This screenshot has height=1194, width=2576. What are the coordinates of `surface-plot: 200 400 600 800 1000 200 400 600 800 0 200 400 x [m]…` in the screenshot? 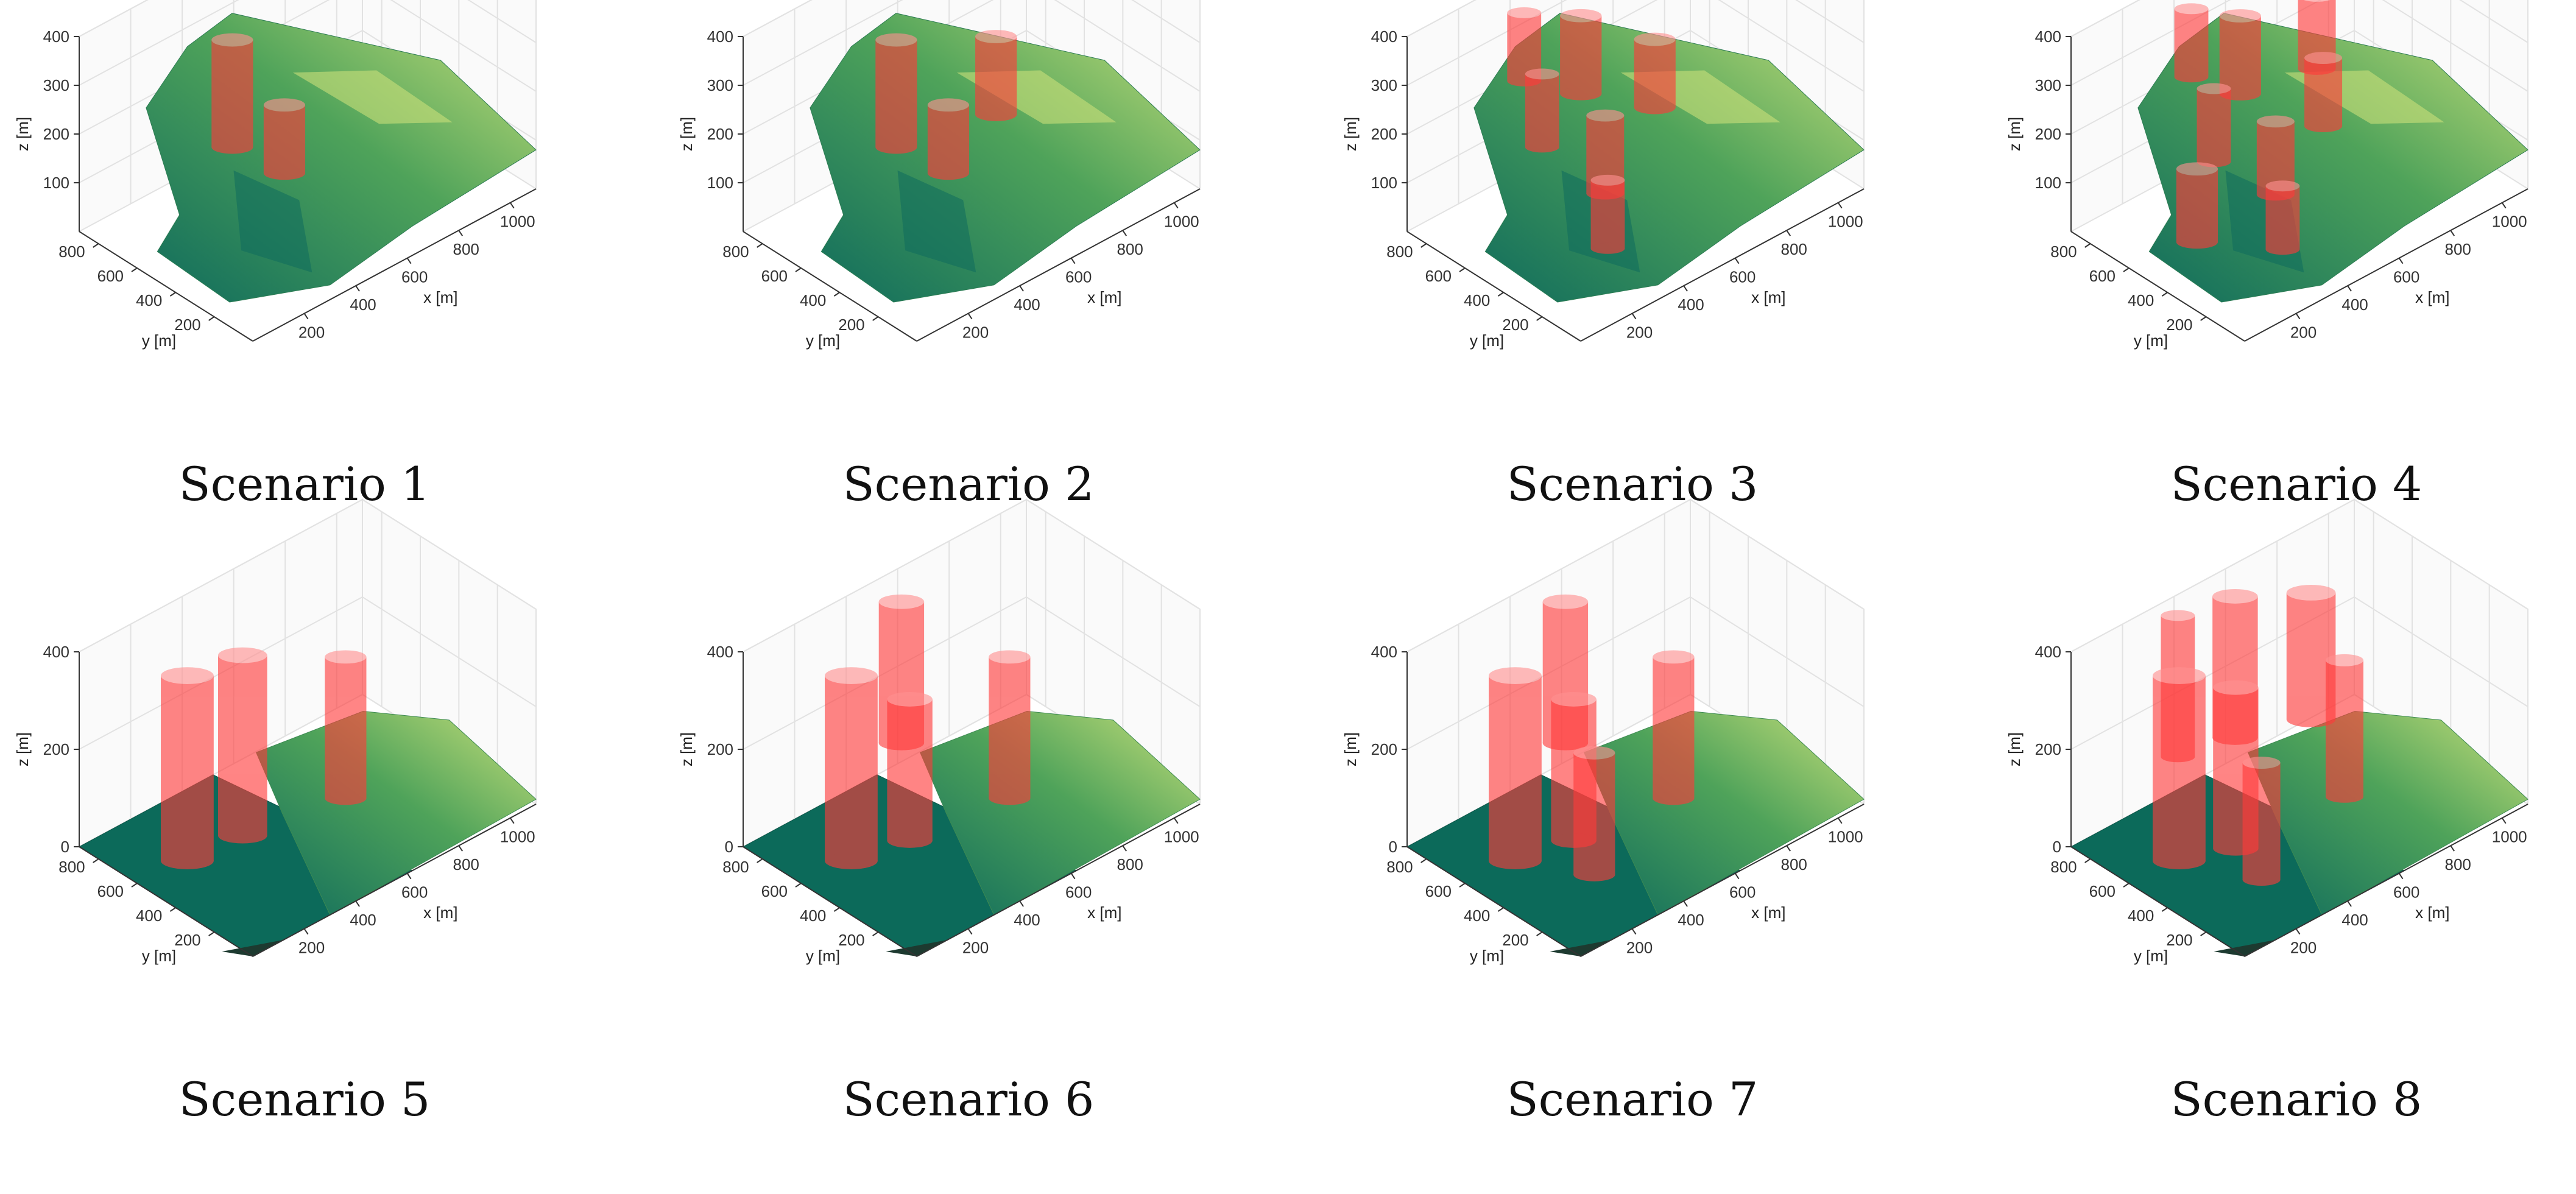 It's located at (2266, 731).